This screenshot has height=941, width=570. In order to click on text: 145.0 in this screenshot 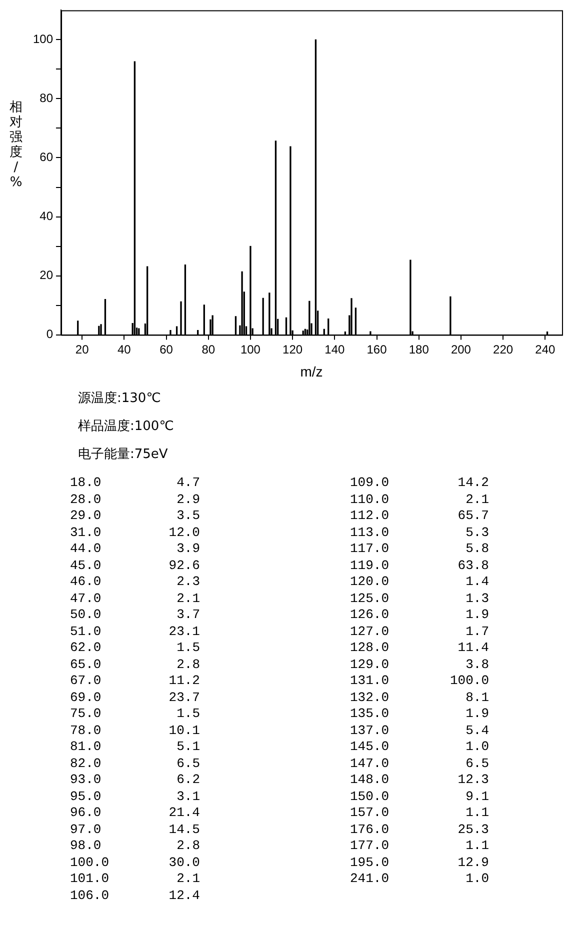, I will do `click(370, 746)`.